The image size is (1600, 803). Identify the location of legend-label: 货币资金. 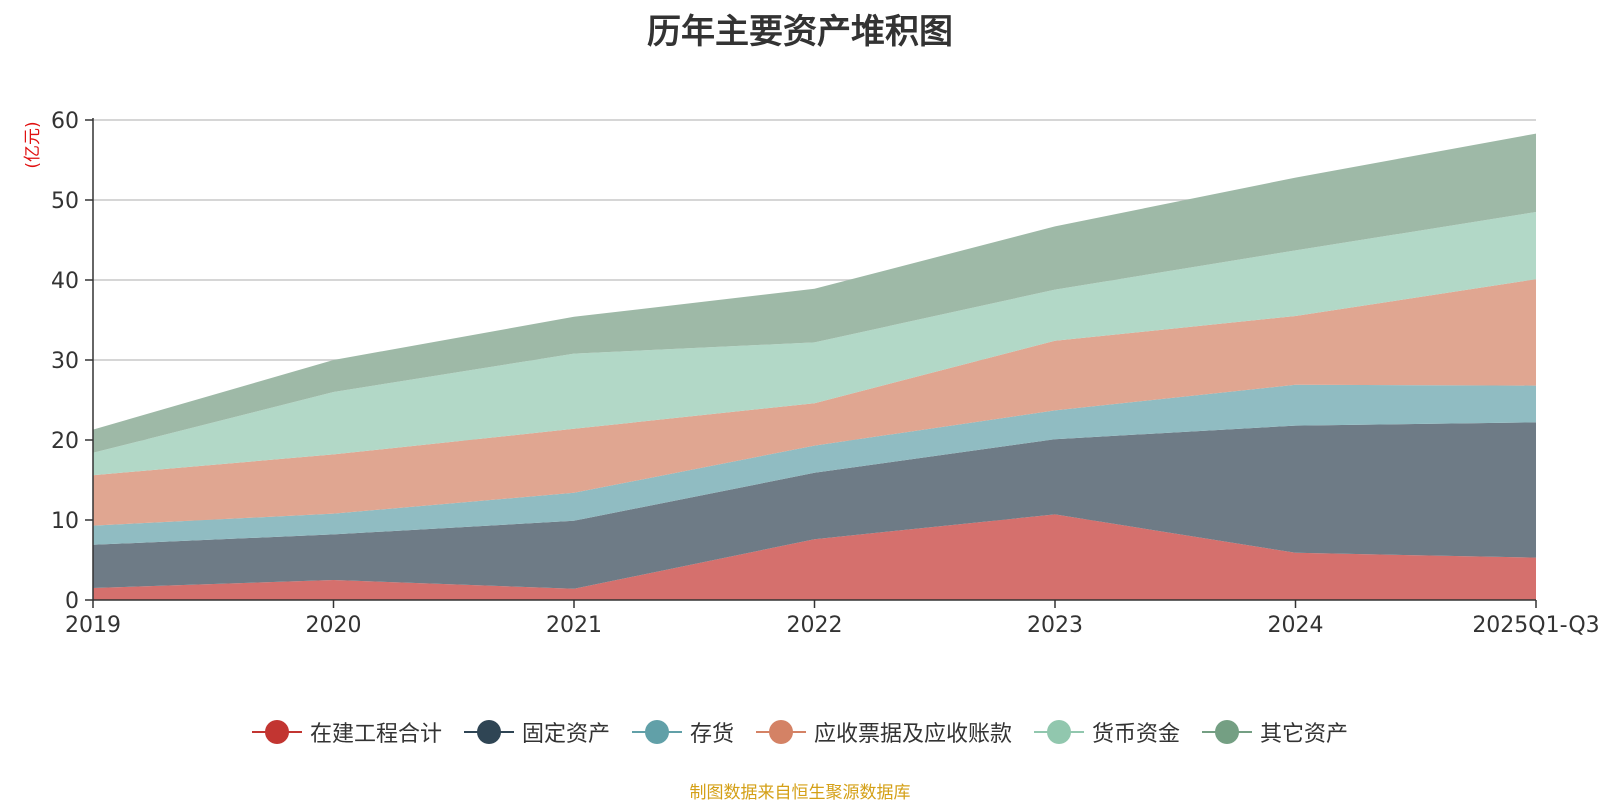
(1136, 734).